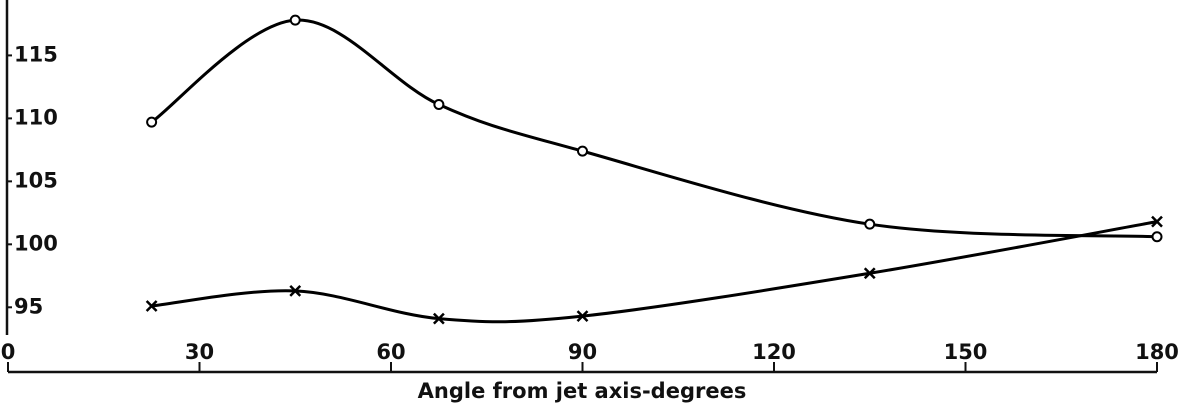  I want to click on x-tick-label: 30, so click(199, 352).